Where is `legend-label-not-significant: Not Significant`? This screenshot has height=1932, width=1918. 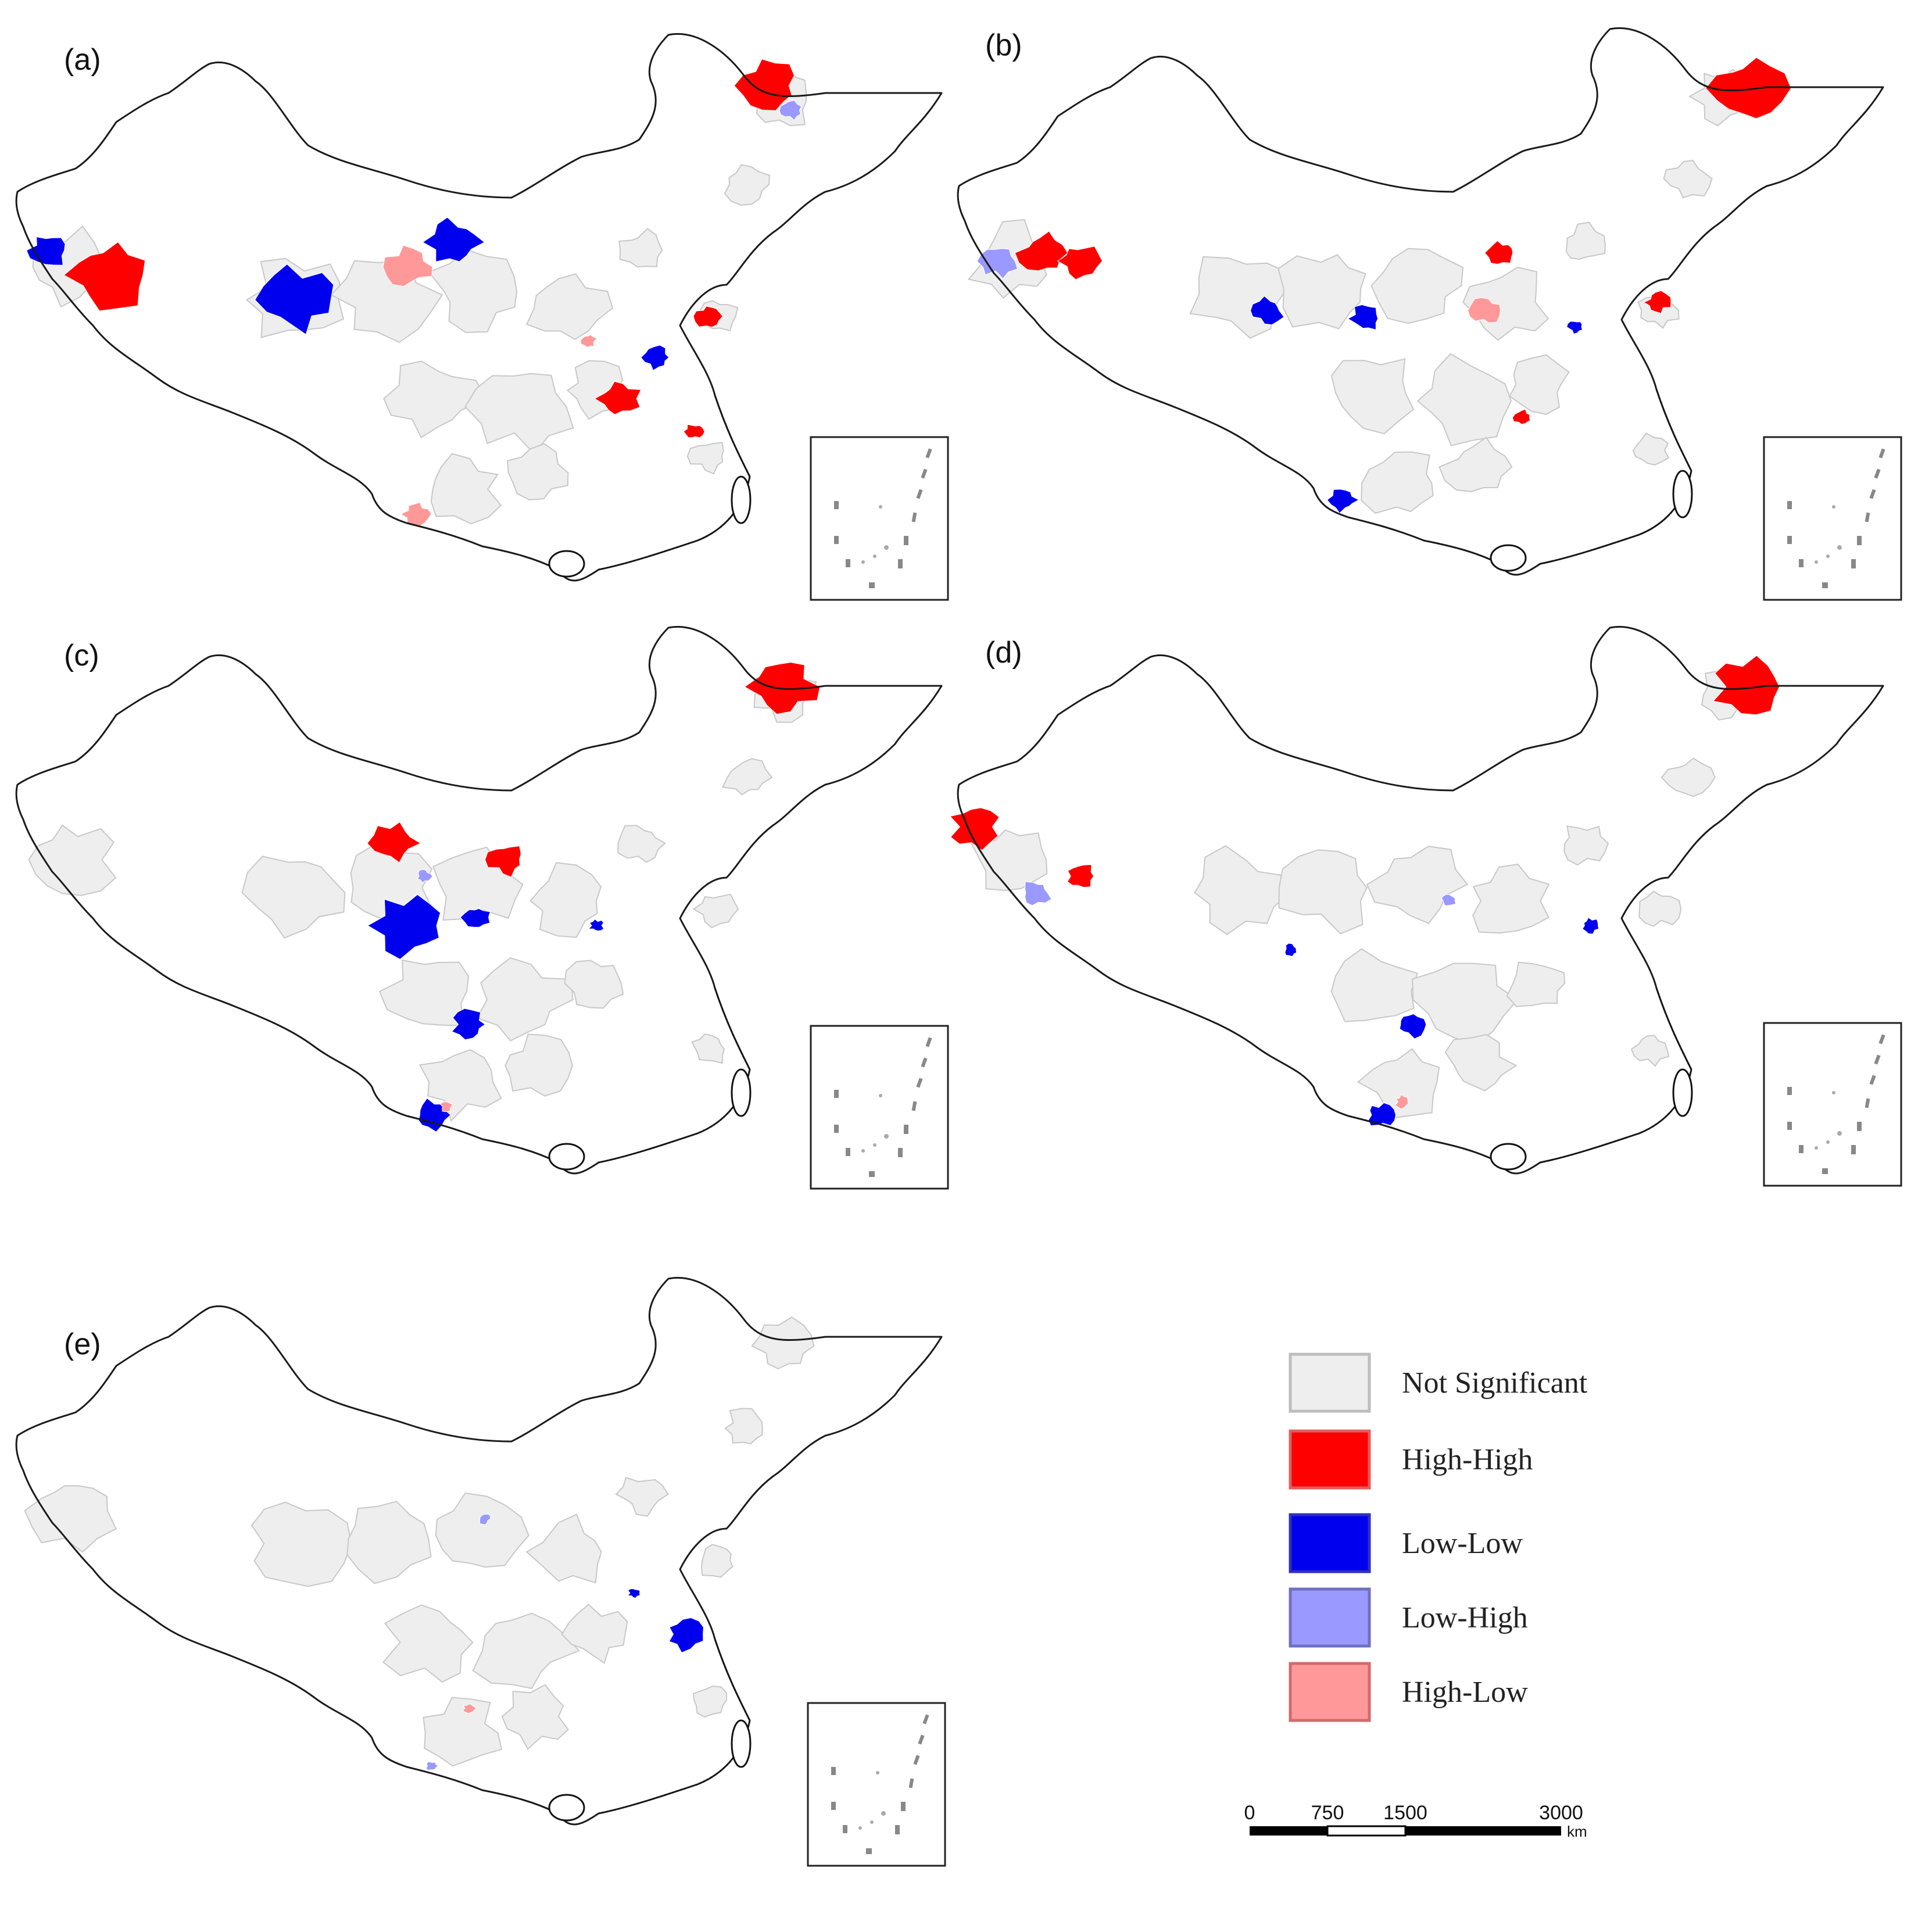
legend-label-not-significant: Not Significant is located at coordinates (1495, 1383).